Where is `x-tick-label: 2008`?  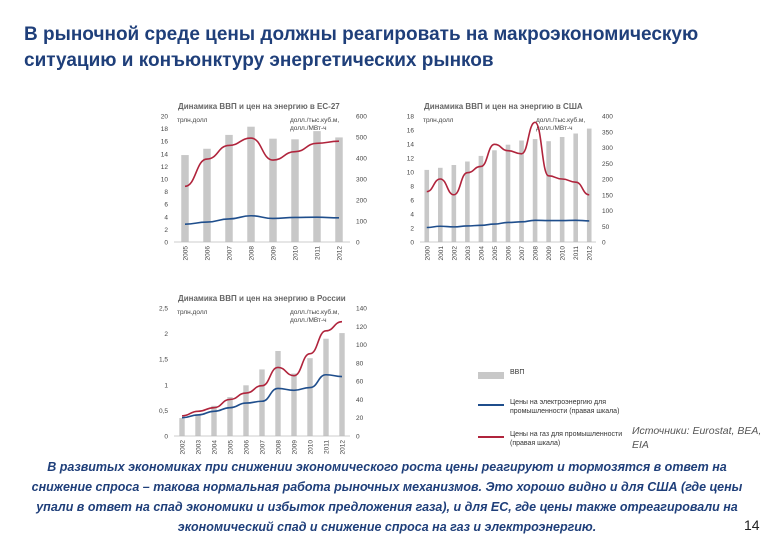
x-tick-label: 2008 is located at coordinates (252, 253).